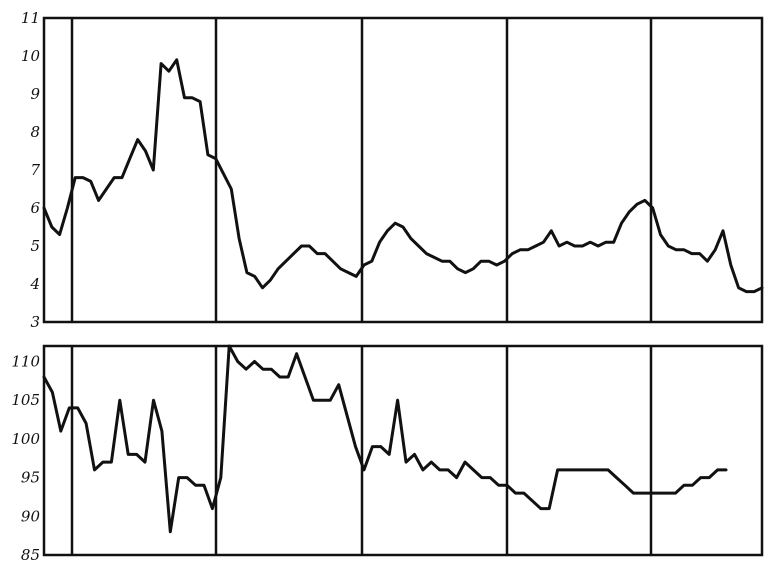 The image size is (764, 571). Describe the element at coordinates (30, 555) in the screenshot. I see `y-tick-label: 85` at that location.